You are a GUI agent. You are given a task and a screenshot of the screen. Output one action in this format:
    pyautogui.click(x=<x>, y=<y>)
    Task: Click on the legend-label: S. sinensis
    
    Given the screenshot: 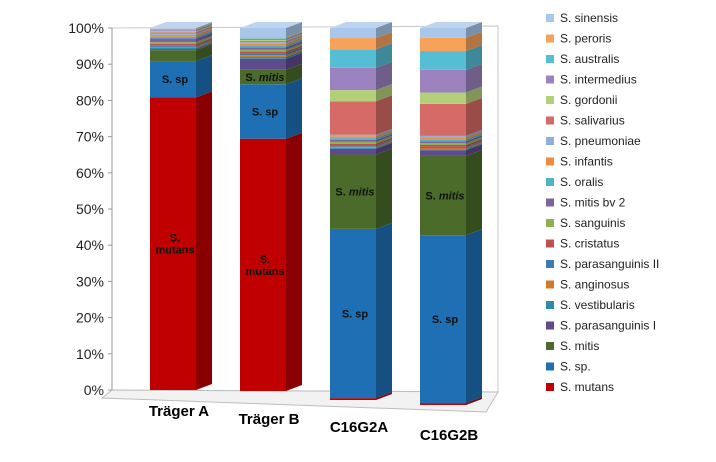 What is the action you would take?
    pyautogui.click(x=589, y=18)
    